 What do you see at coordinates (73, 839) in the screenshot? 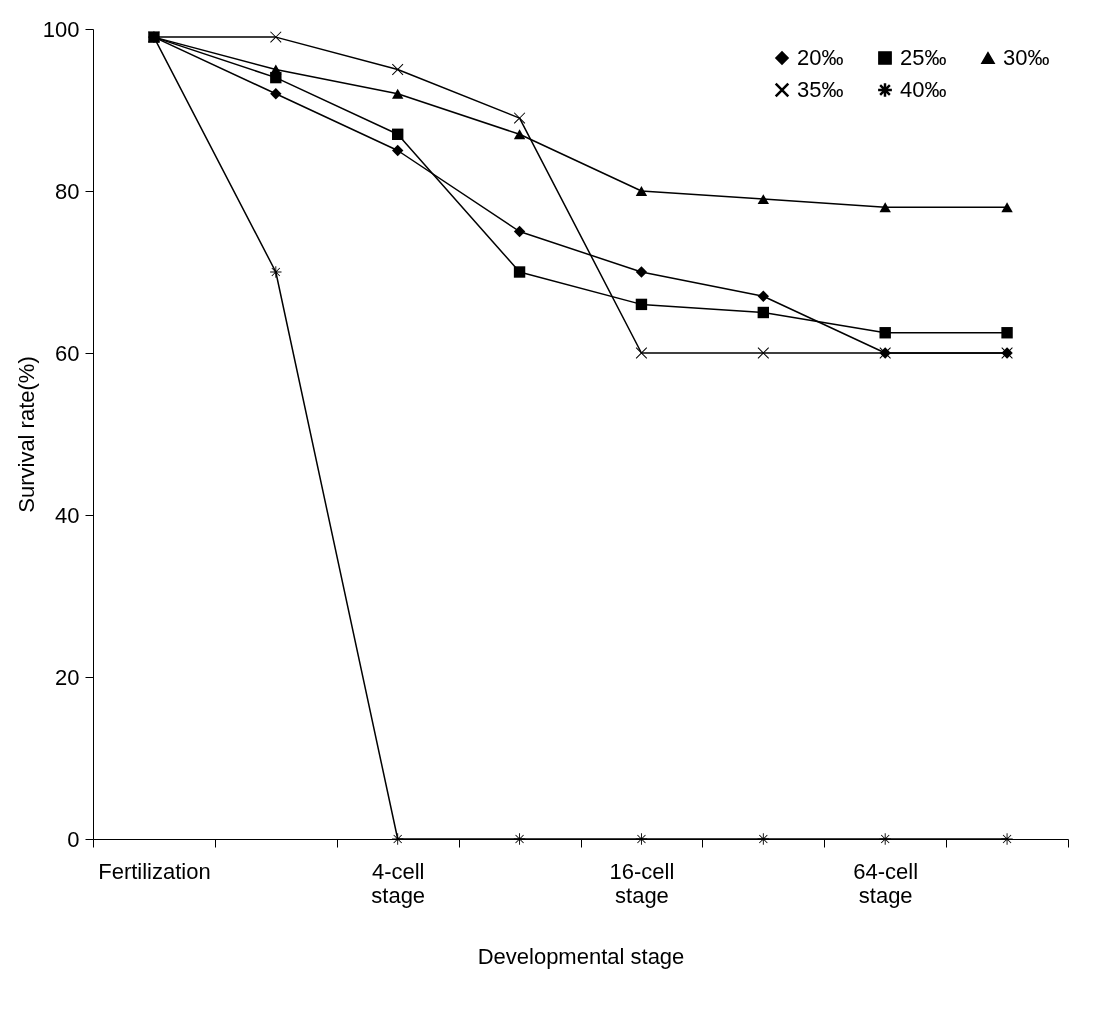
I see `y-tick-label: 0` at bounding box center [73, 839].